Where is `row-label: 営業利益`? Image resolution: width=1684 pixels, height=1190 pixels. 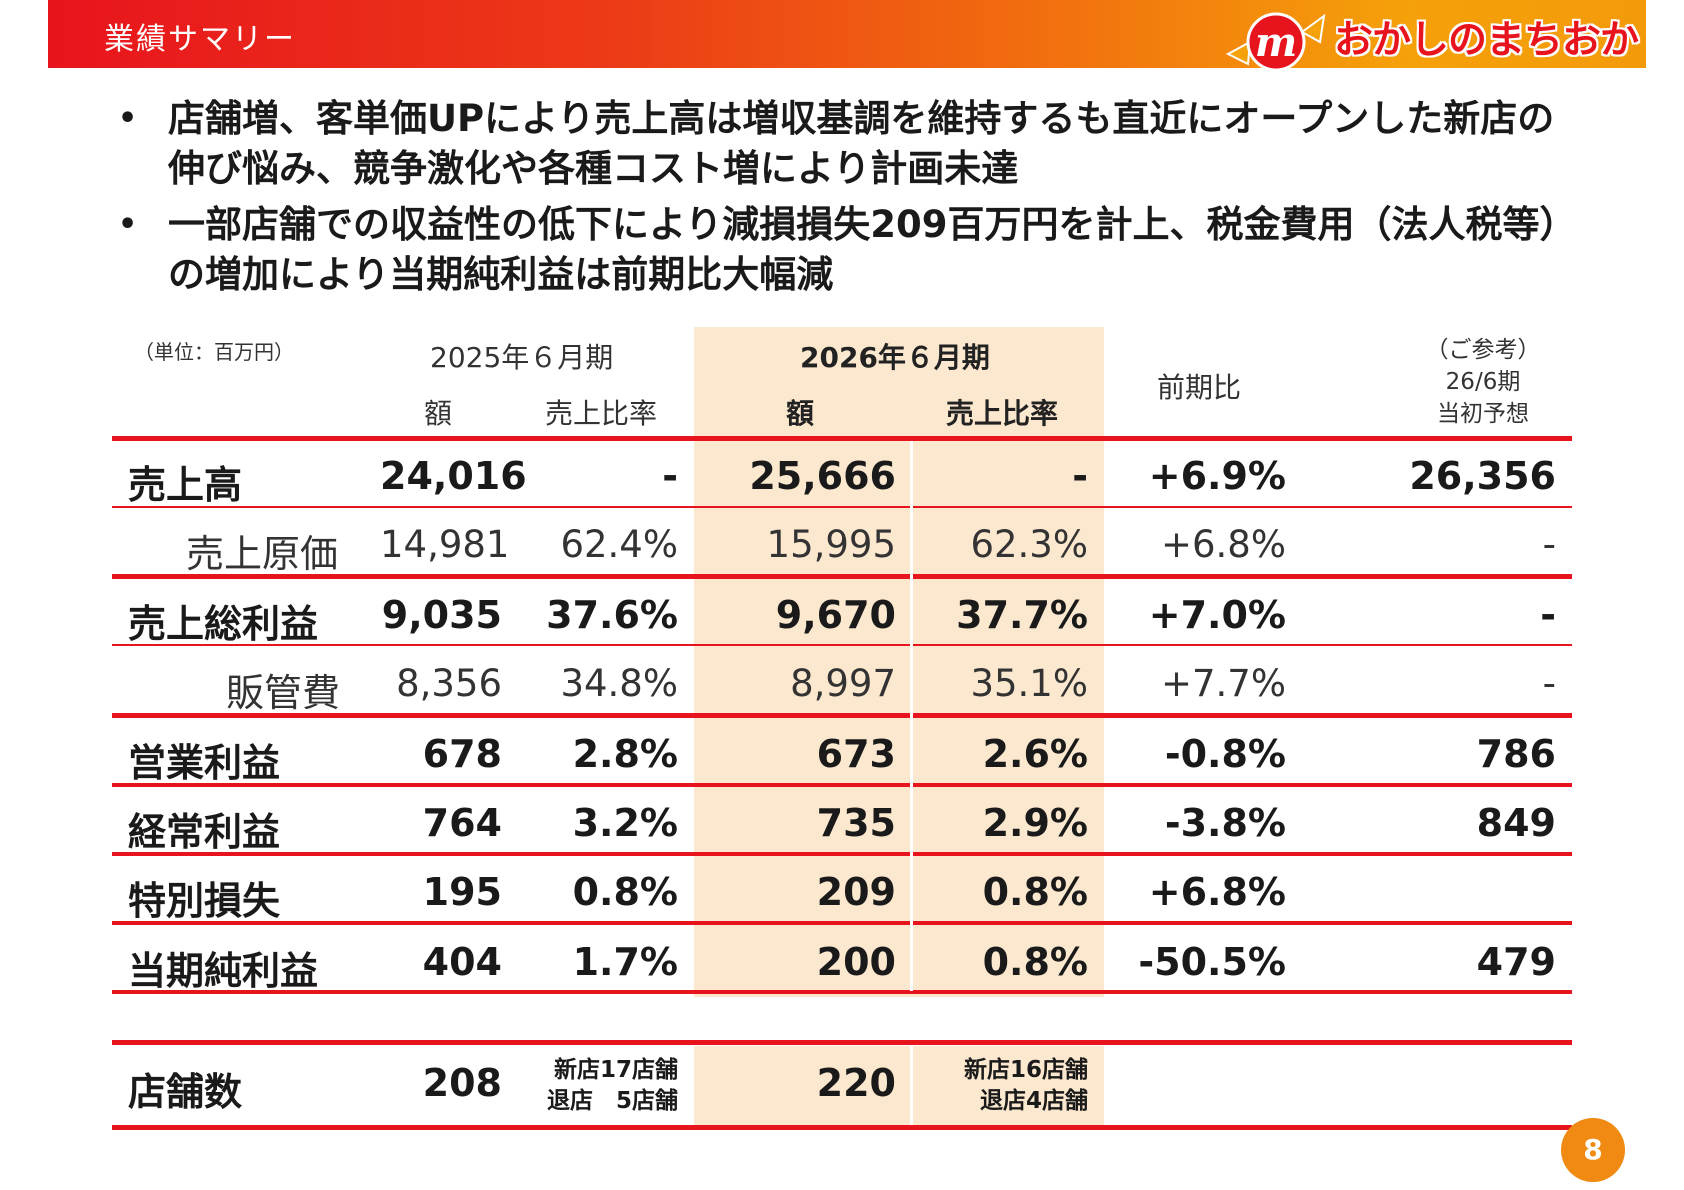 row-label: 営業利益 is located at coordinates (204, 763).